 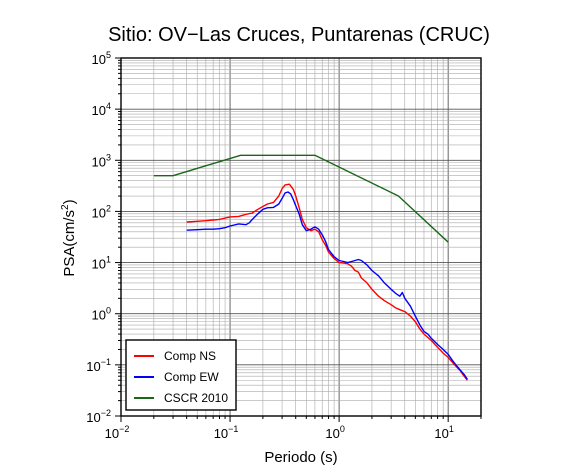 What do you see at coordinates (191, 377) in the screenshot?
I see `legend-label-2: Comp EW` at bounding box center [191, 377].